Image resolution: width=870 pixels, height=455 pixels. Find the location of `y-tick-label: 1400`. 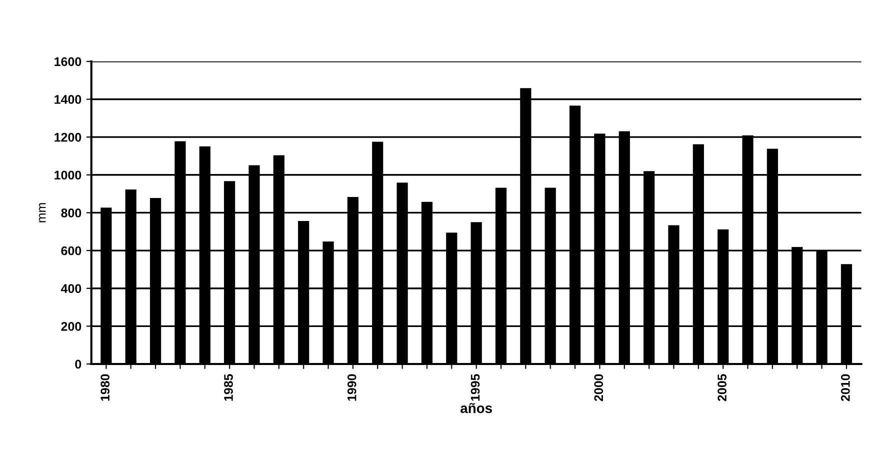

y-tick-label: 1400 is located at coordinates (68, 99).